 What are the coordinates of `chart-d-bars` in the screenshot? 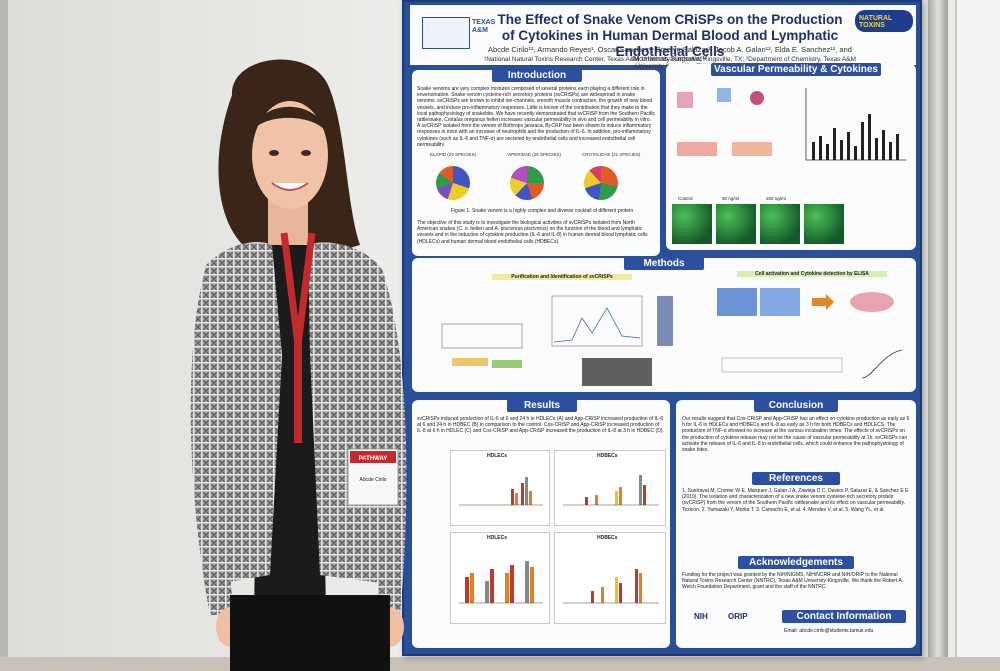 It's located at (611, 586).